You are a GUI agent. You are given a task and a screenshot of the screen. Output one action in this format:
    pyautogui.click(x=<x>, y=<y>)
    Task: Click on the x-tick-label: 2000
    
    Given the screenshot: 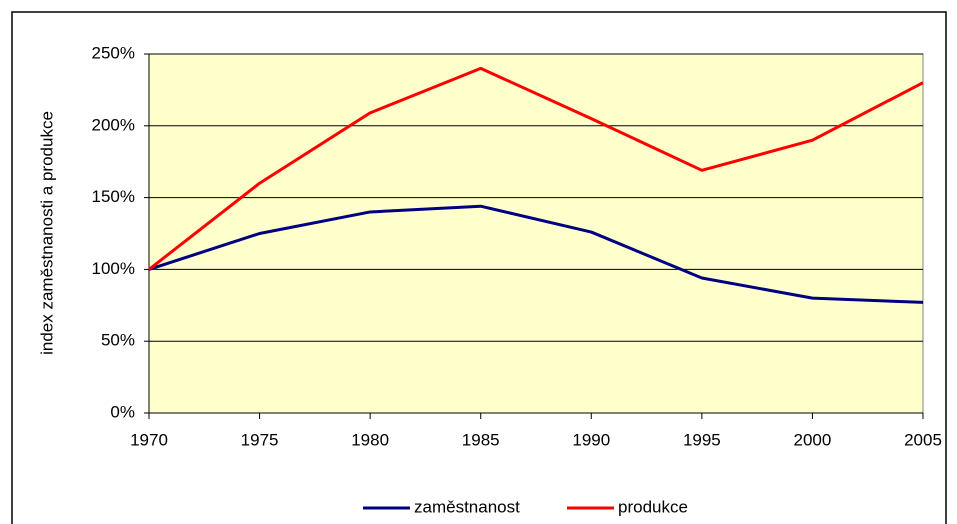 What is the action you would take?
    pyautogui.click(x=813, y=439)
    